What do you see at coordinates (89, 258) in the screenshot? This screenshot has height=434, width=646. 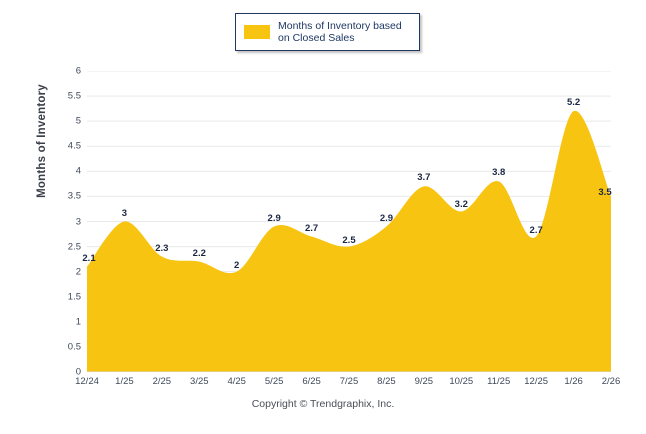 I see `data-point-label: 2.1` at bounding box center [89, 258].